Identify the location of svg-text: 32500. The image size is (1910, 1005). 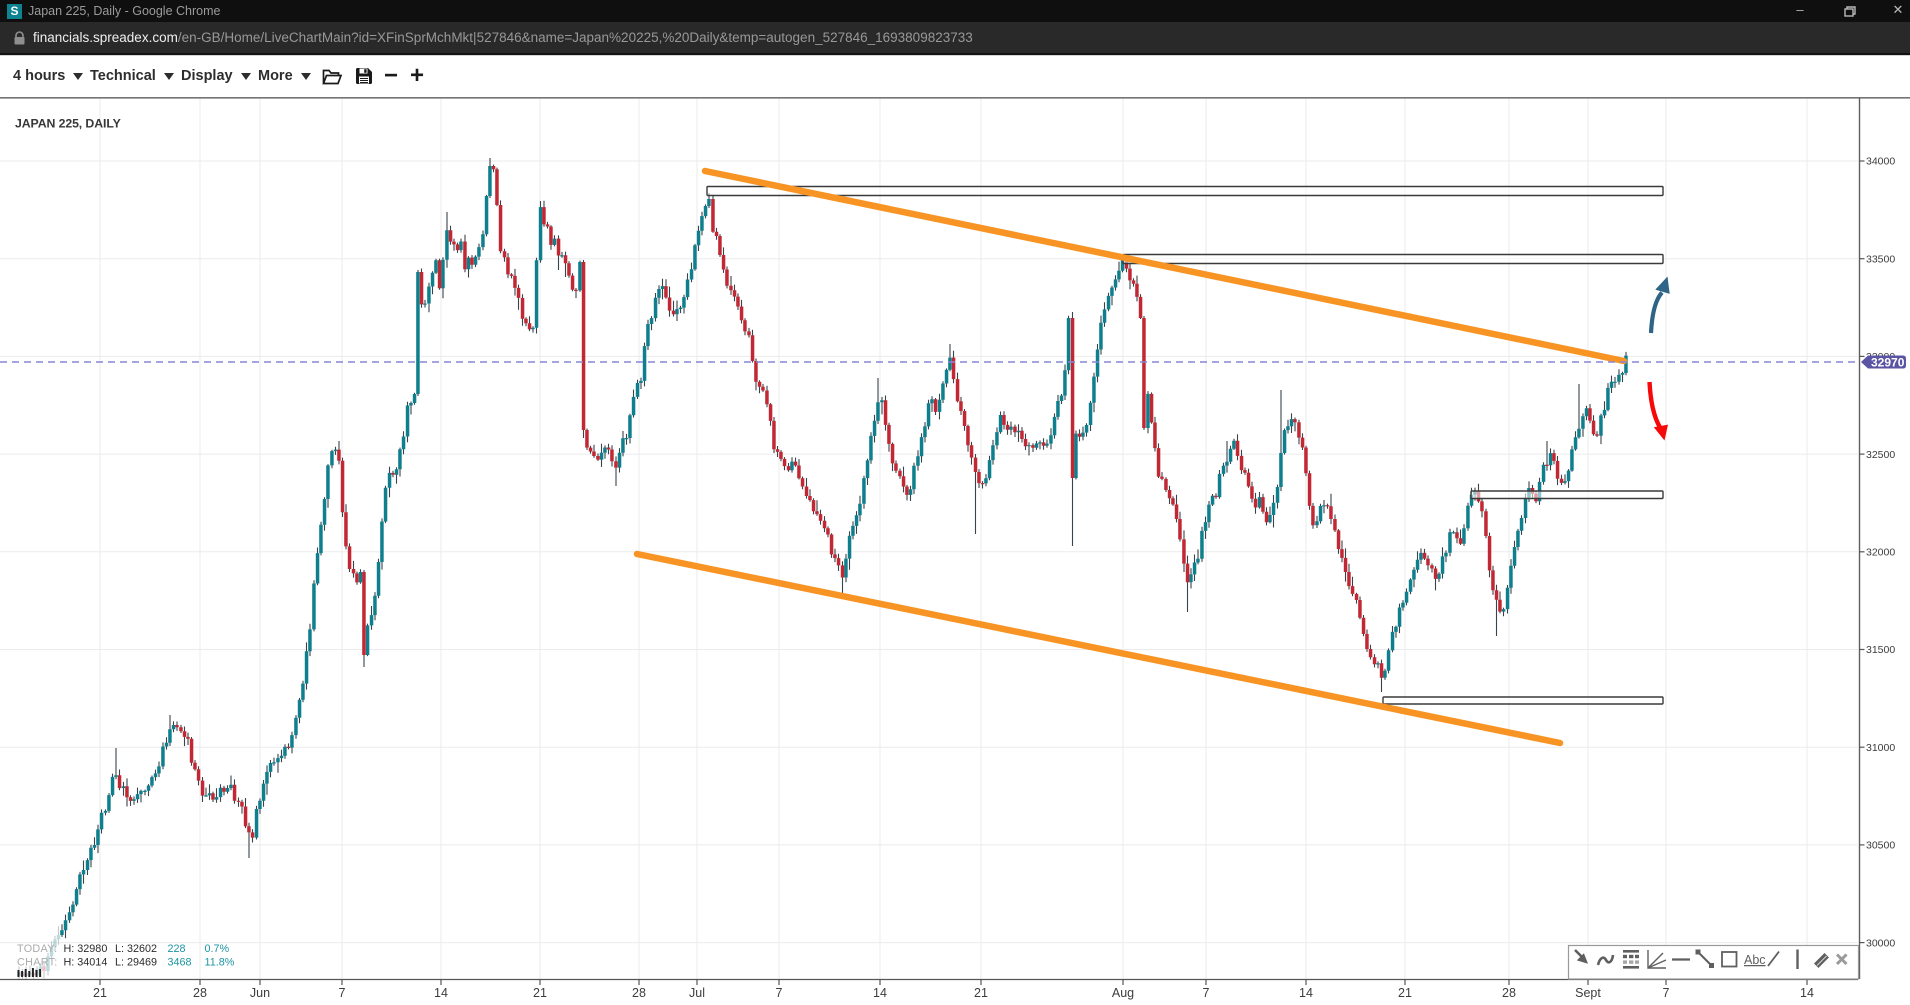
(1880, 455).